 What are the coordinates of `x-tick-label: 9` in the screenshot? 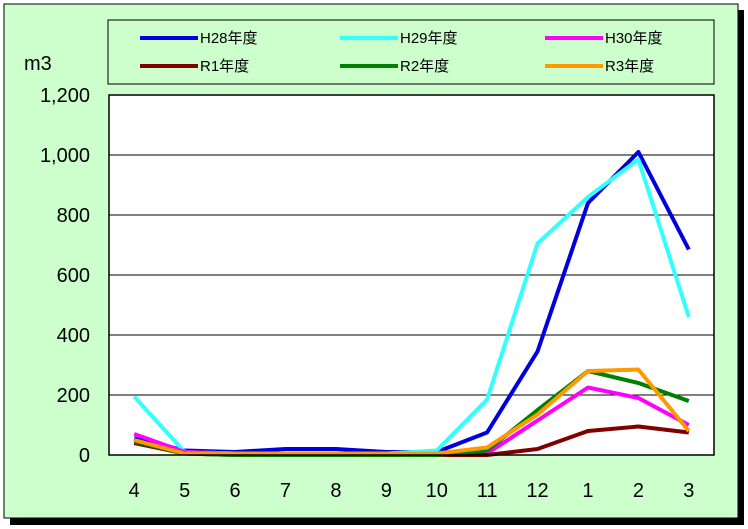 It's located at (386, 491).